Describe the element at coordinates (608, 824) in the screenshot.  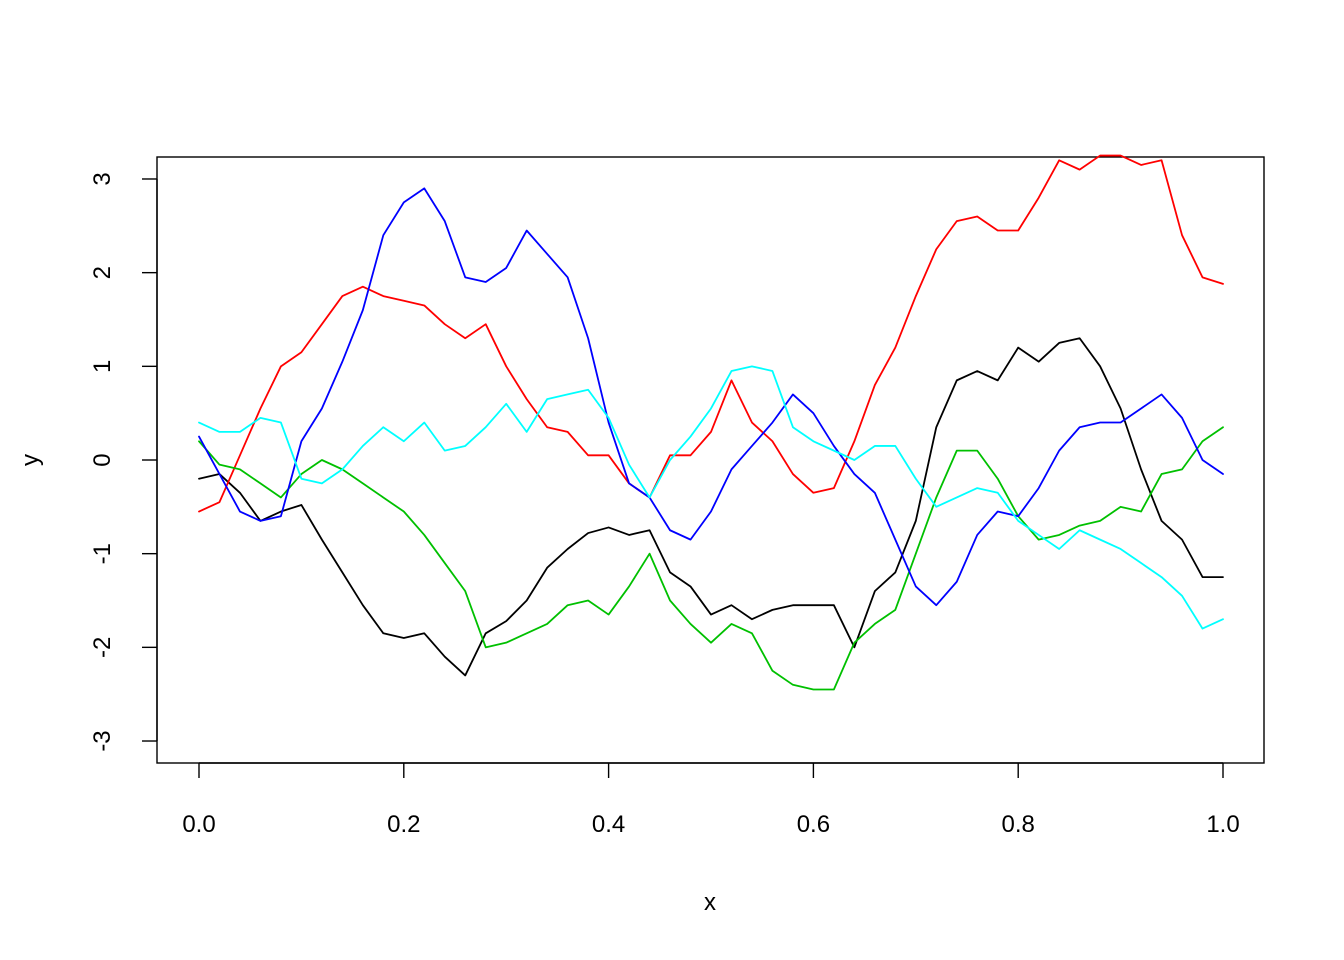
I see `x-tick-label: 0.4` at that location.